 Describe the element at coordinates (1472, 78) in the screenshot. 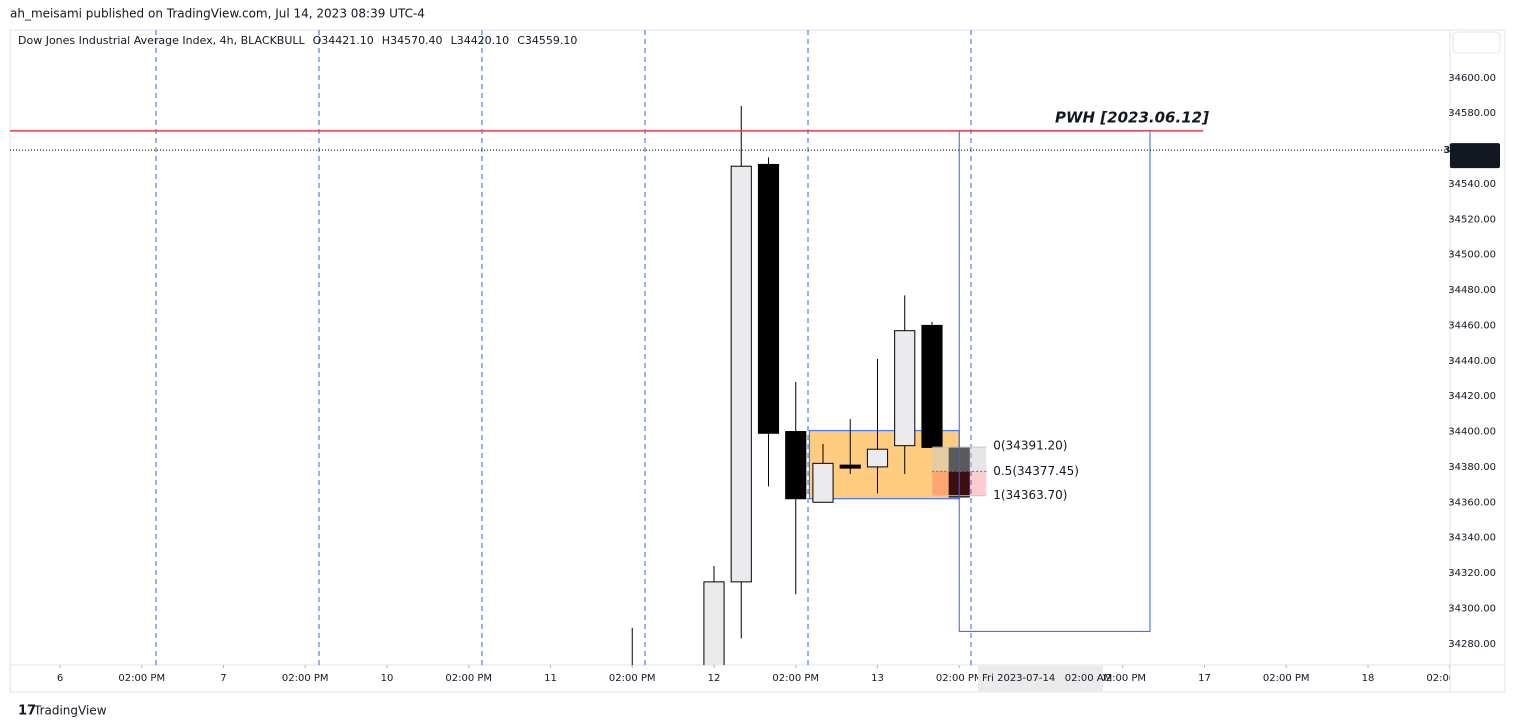

I see `y-tick-label: 34600.00` at that location.